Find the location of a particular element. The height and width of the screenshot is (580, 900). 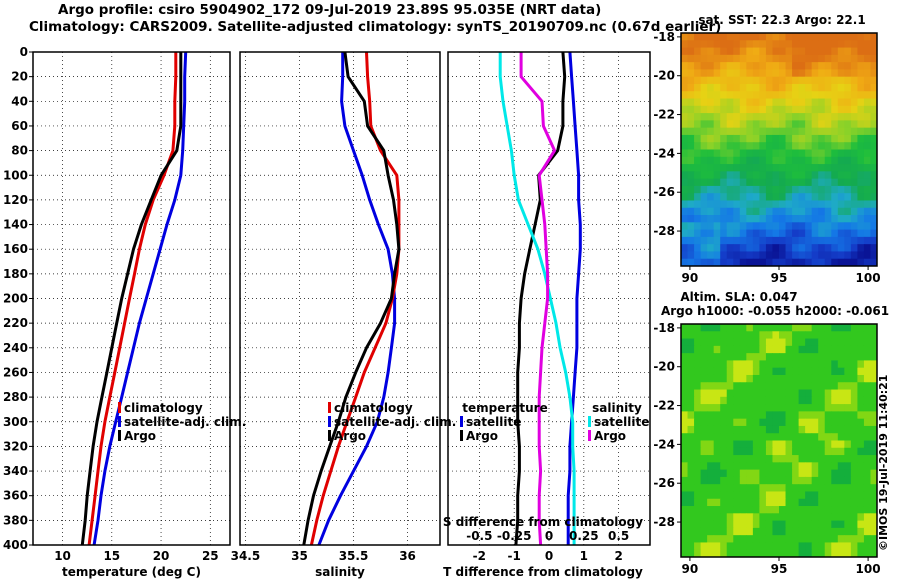

sst-map is located at coordinates (779, 150).